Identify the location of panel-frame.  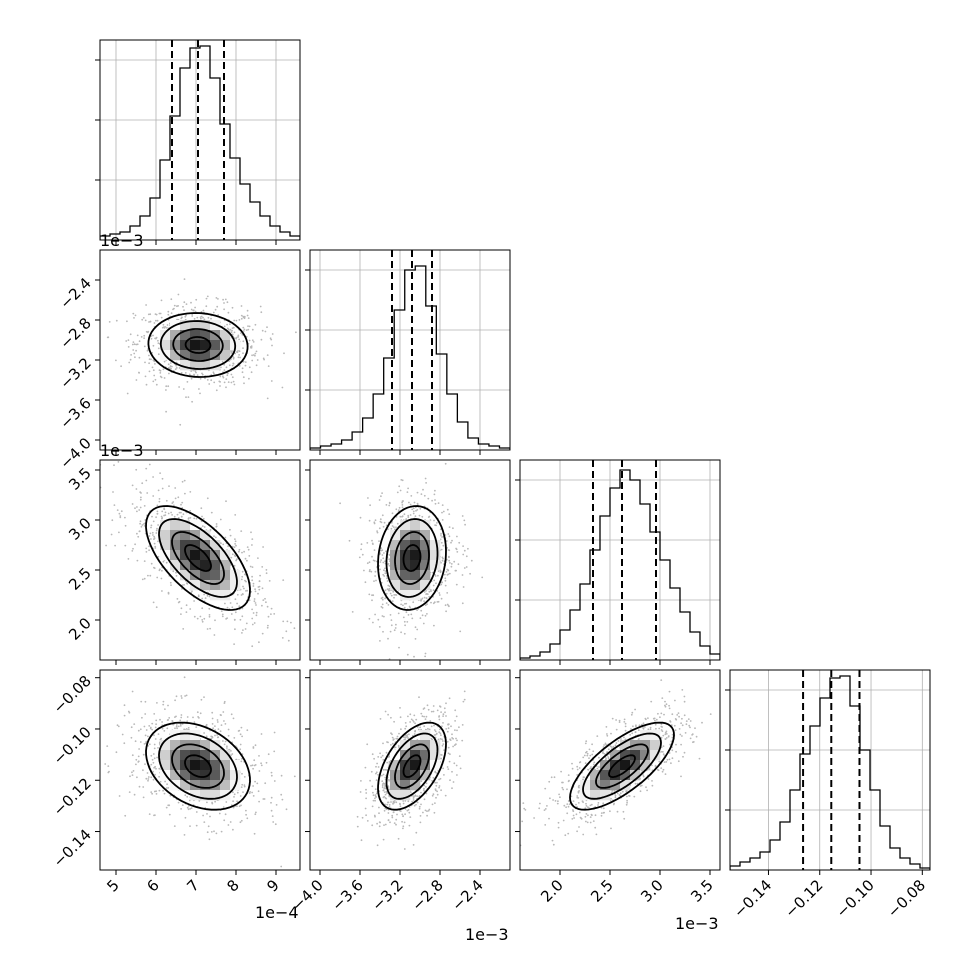
(200, 140).